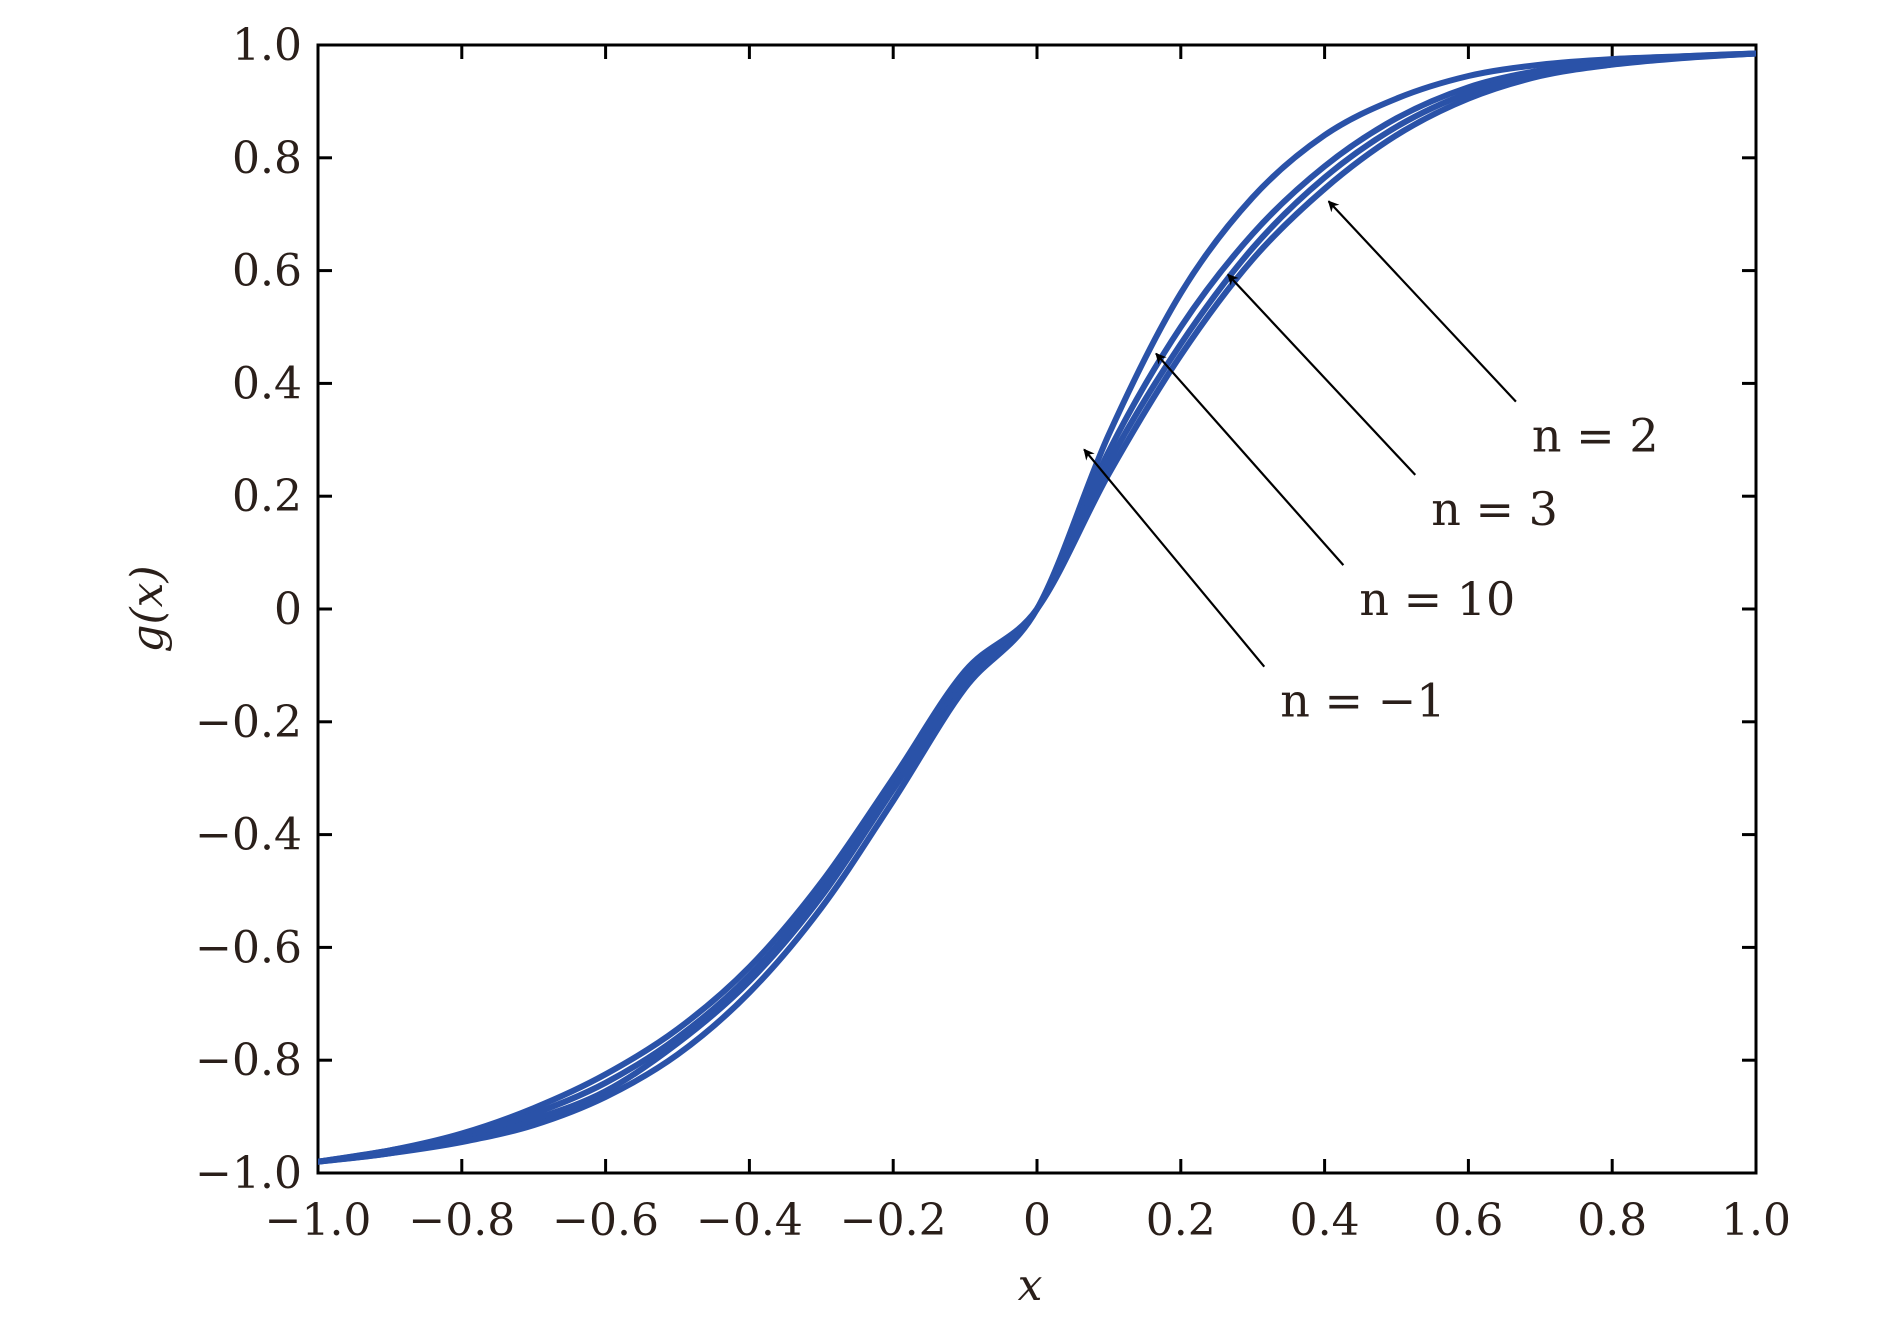 This screenshot has height=1323, width=1890. Describe the element at coordinates (749, 1220) in the screenshot. I see `x-tick-label: −0.4` at that location.